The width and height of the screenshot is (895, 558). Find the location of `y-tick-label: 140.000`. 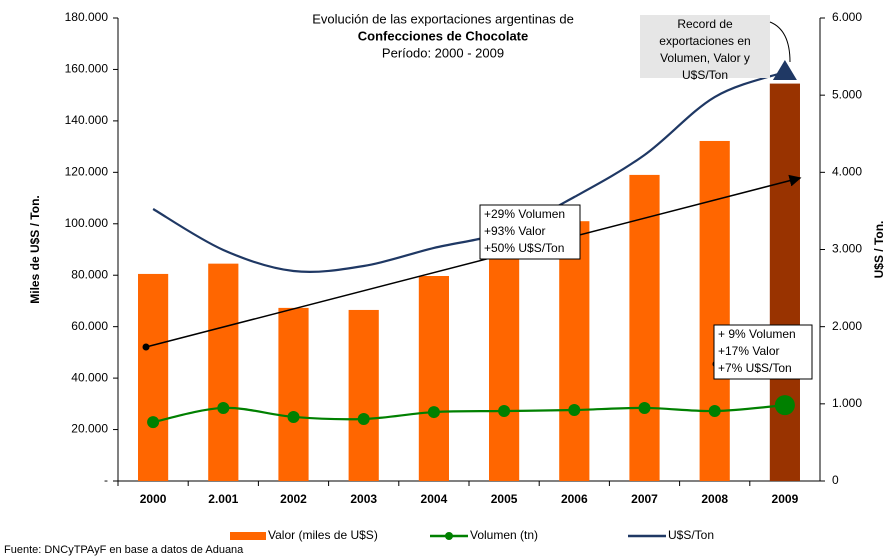

y-tick-label: 140.000 is located at coordinates (87, 120).